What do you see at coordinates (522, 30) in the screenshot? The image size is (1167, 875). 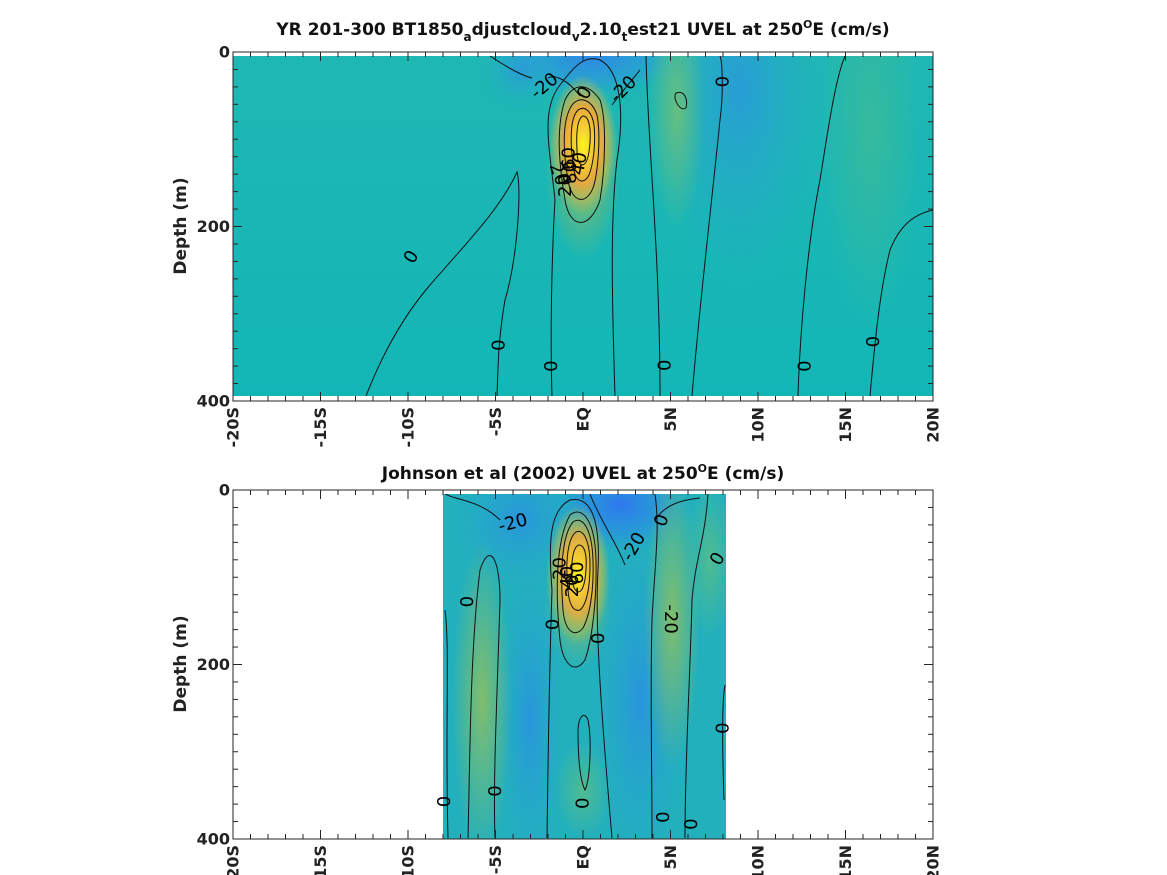 I see `title-part: djustcloud` at bounding box center [522, 30].